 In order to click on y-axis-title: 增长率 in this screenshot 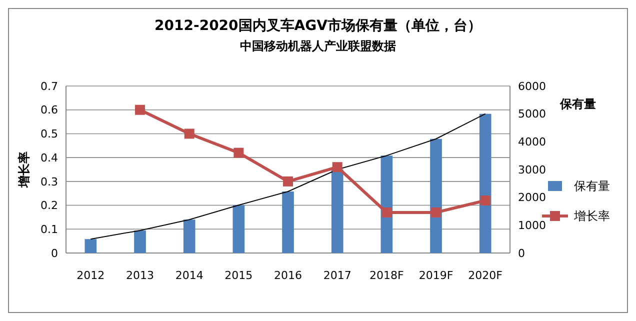, I will do `click(24, 170)`.